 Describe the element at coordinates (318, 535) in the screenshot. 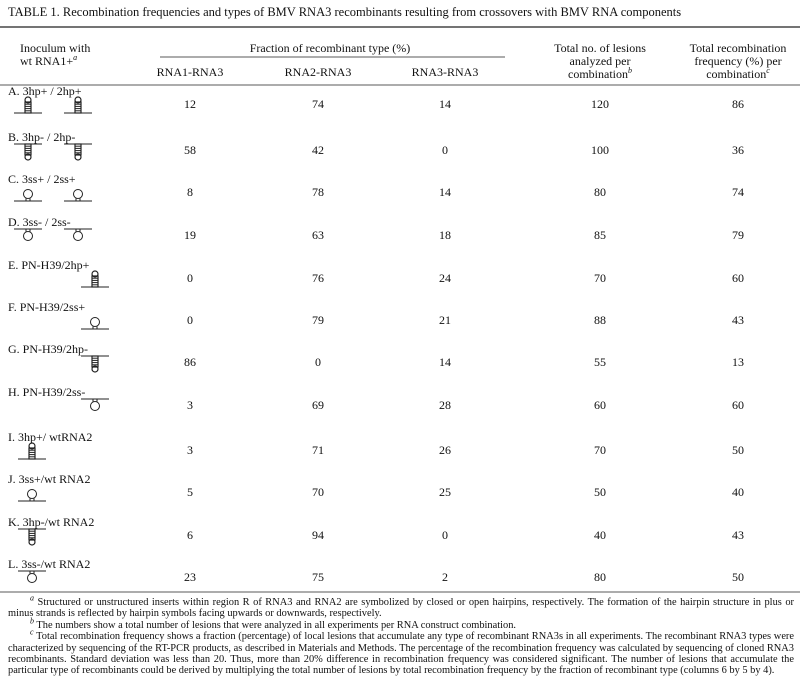

I see `cell: 94` at that location.